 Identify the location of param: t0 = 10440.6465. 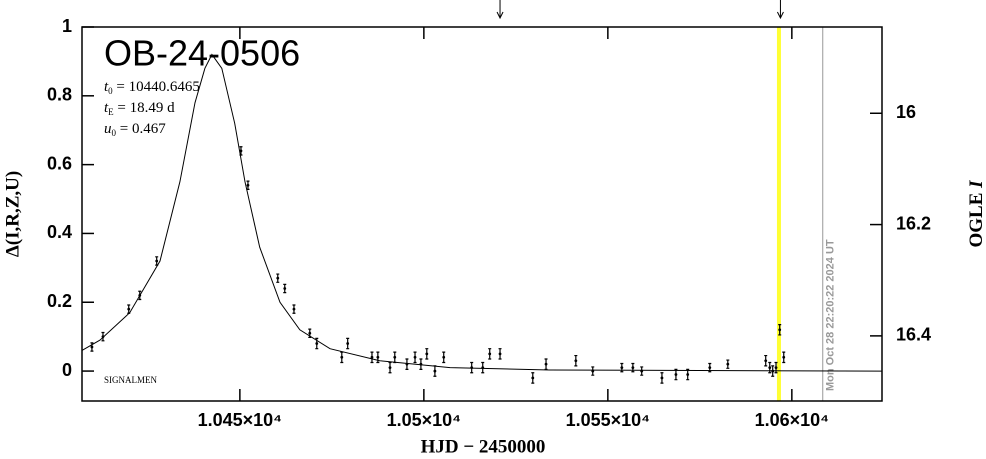
(152, 87).